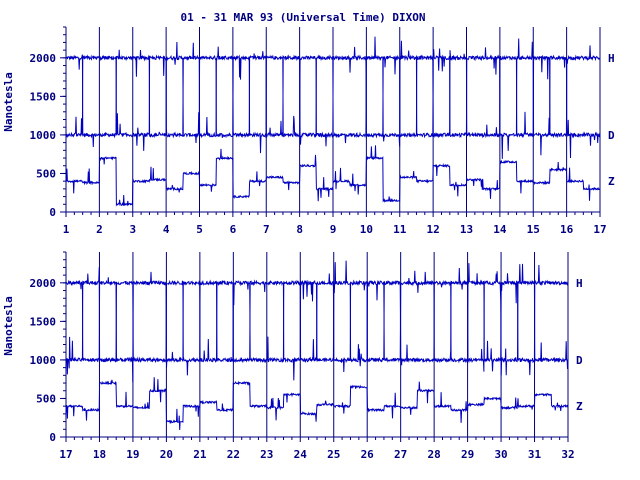 The image size is (640, 480). Describe the element at coordinates (299, 229) in the screenshot. I see `x-tick-label: 8` at that location.